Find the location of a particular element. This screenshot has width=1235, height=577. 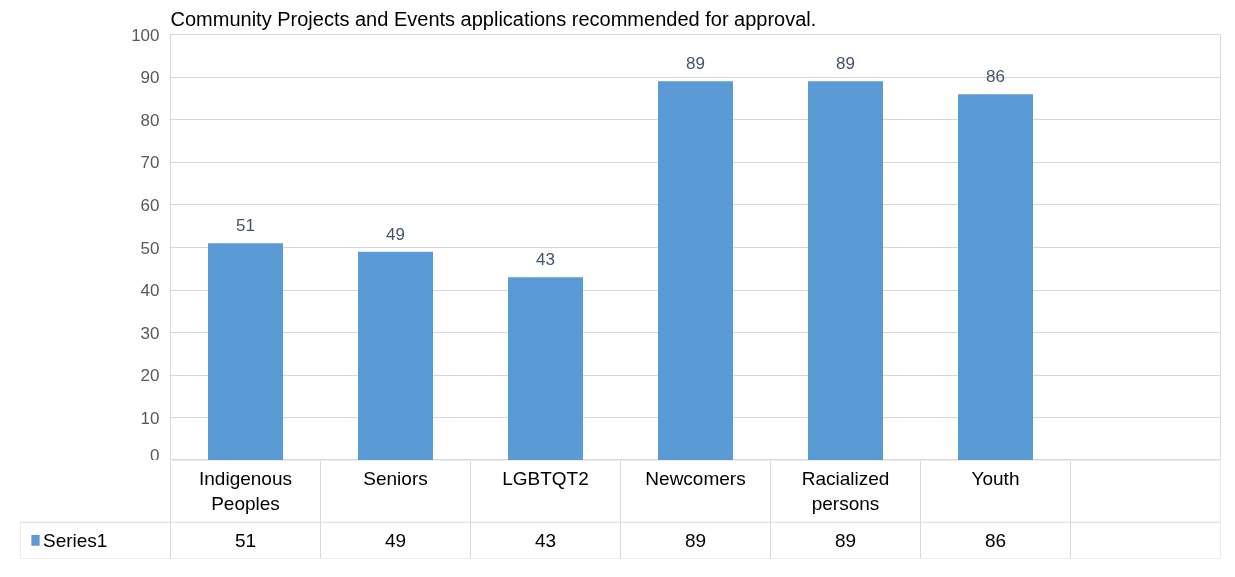

y-tick-label: 70 is located at coordinates (150, 163).